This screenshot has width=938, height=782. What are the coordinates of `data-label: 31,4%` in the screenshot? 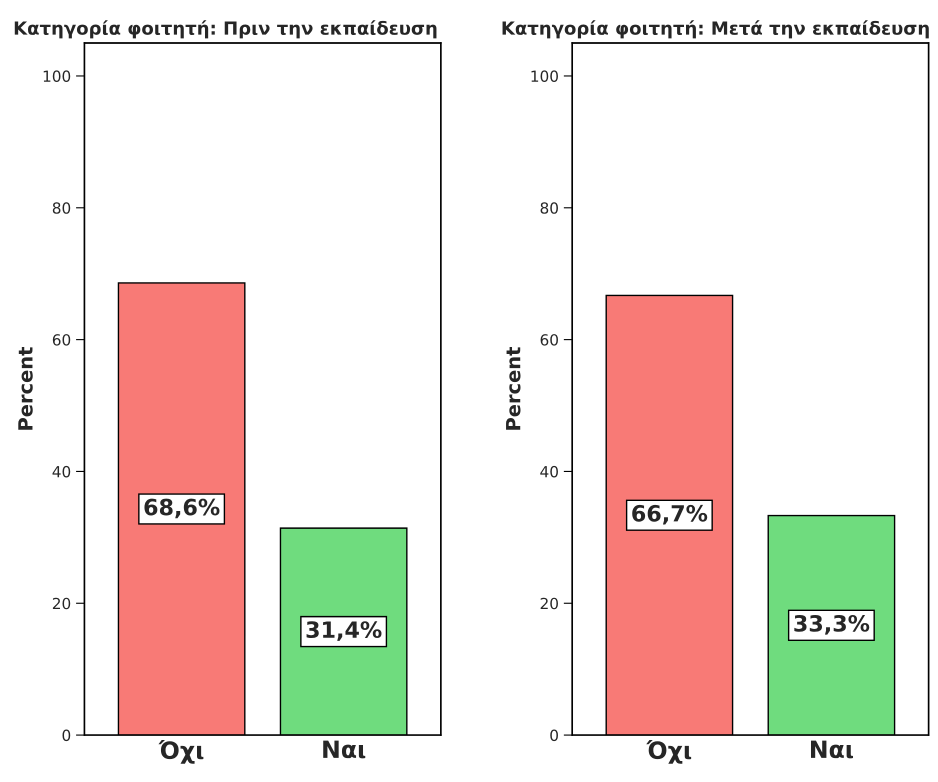 It's located at (344, 631).